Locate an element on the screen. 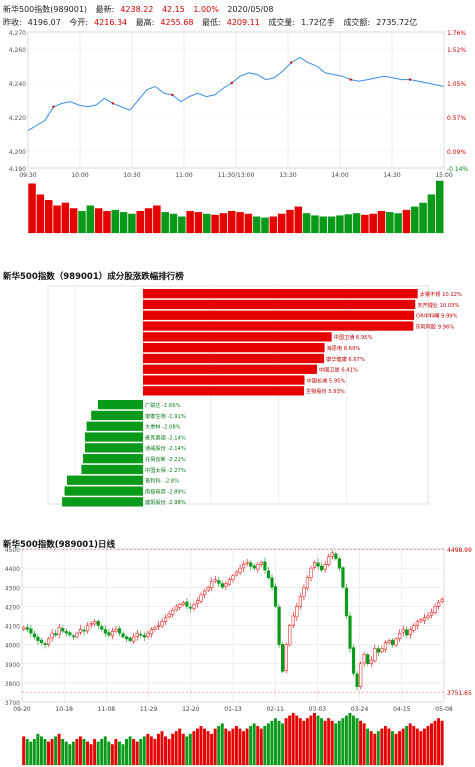 This screenshot has height=767, width=475. change-value: 42.15 is located at coordinates (173, 9).